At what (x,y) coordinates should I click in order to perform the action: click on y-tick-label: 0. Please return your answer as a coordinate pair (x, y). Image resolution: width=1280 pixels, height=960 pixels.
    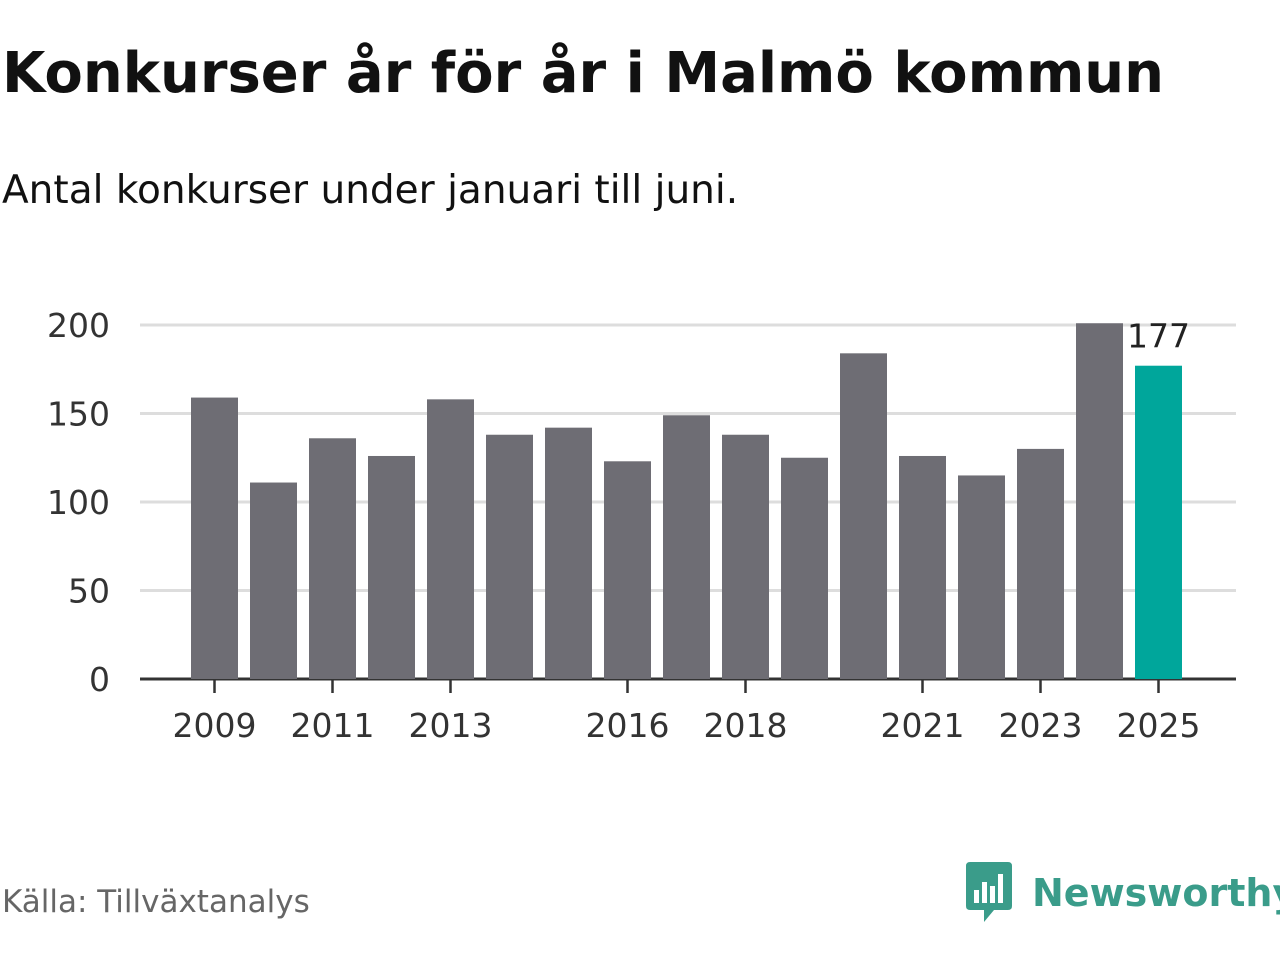
    Looking at the image, I should click on (99, 679).